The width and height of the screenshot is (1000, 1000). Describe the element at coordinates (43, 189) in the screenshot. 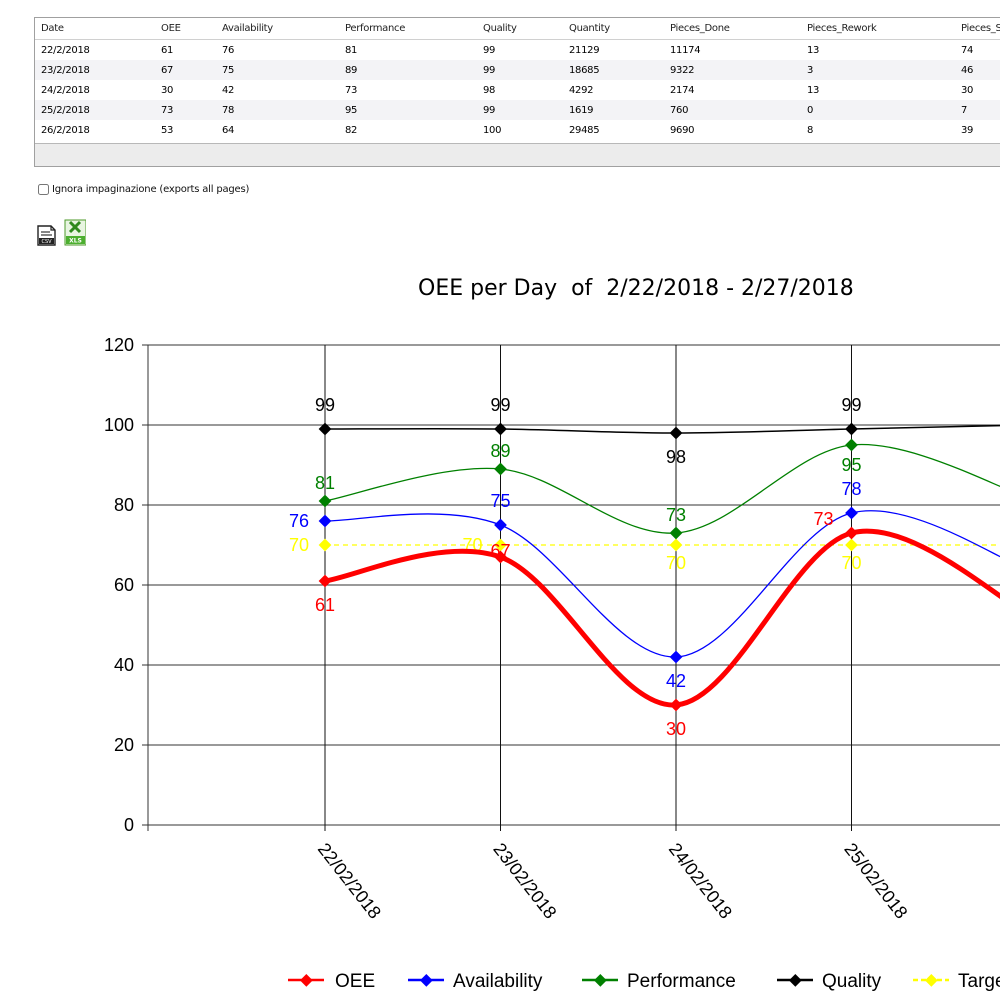

I see `ignore-paging-checkbox` at that location.